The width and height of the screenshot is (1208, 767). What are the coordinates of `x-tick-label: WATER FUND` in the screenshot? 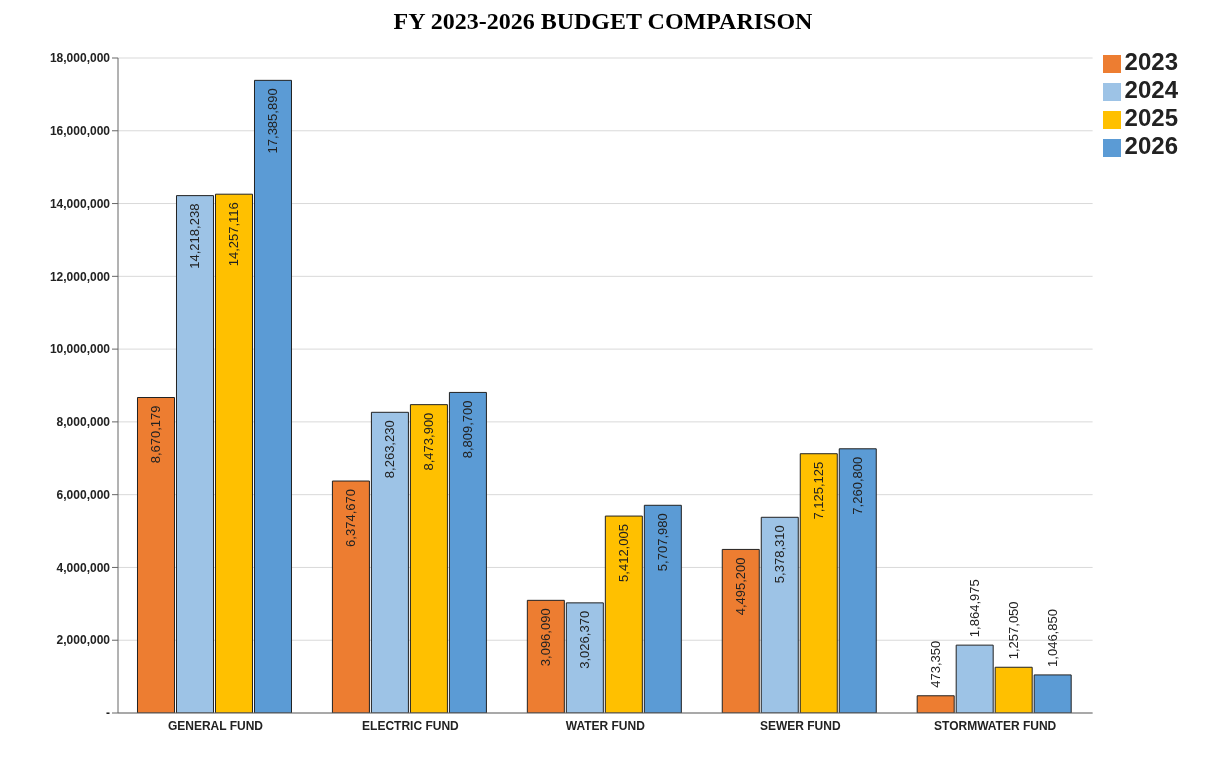 It's located at (605, 725).